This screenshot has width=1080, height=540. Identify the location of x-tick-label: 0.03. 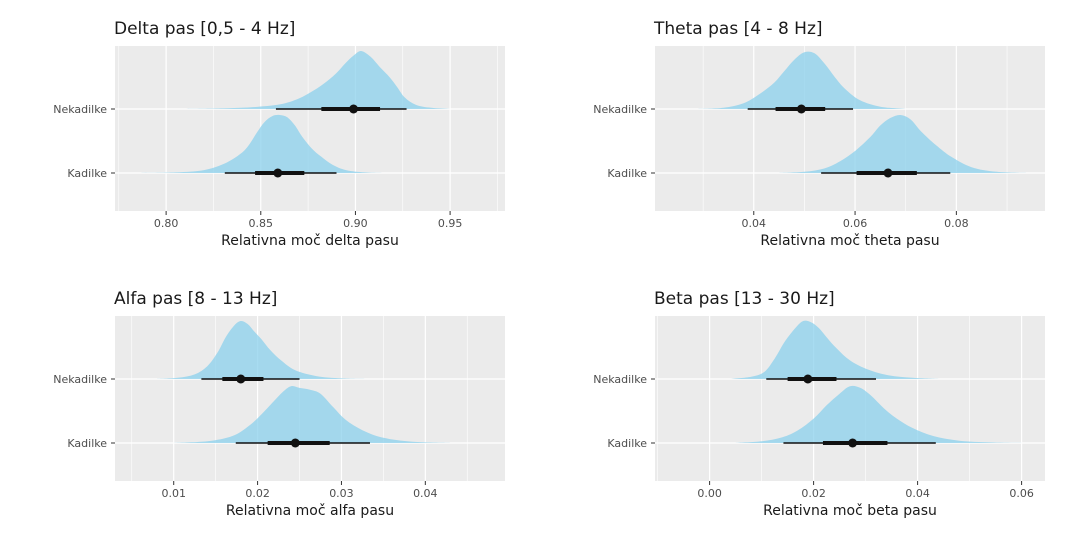
(341, 493).